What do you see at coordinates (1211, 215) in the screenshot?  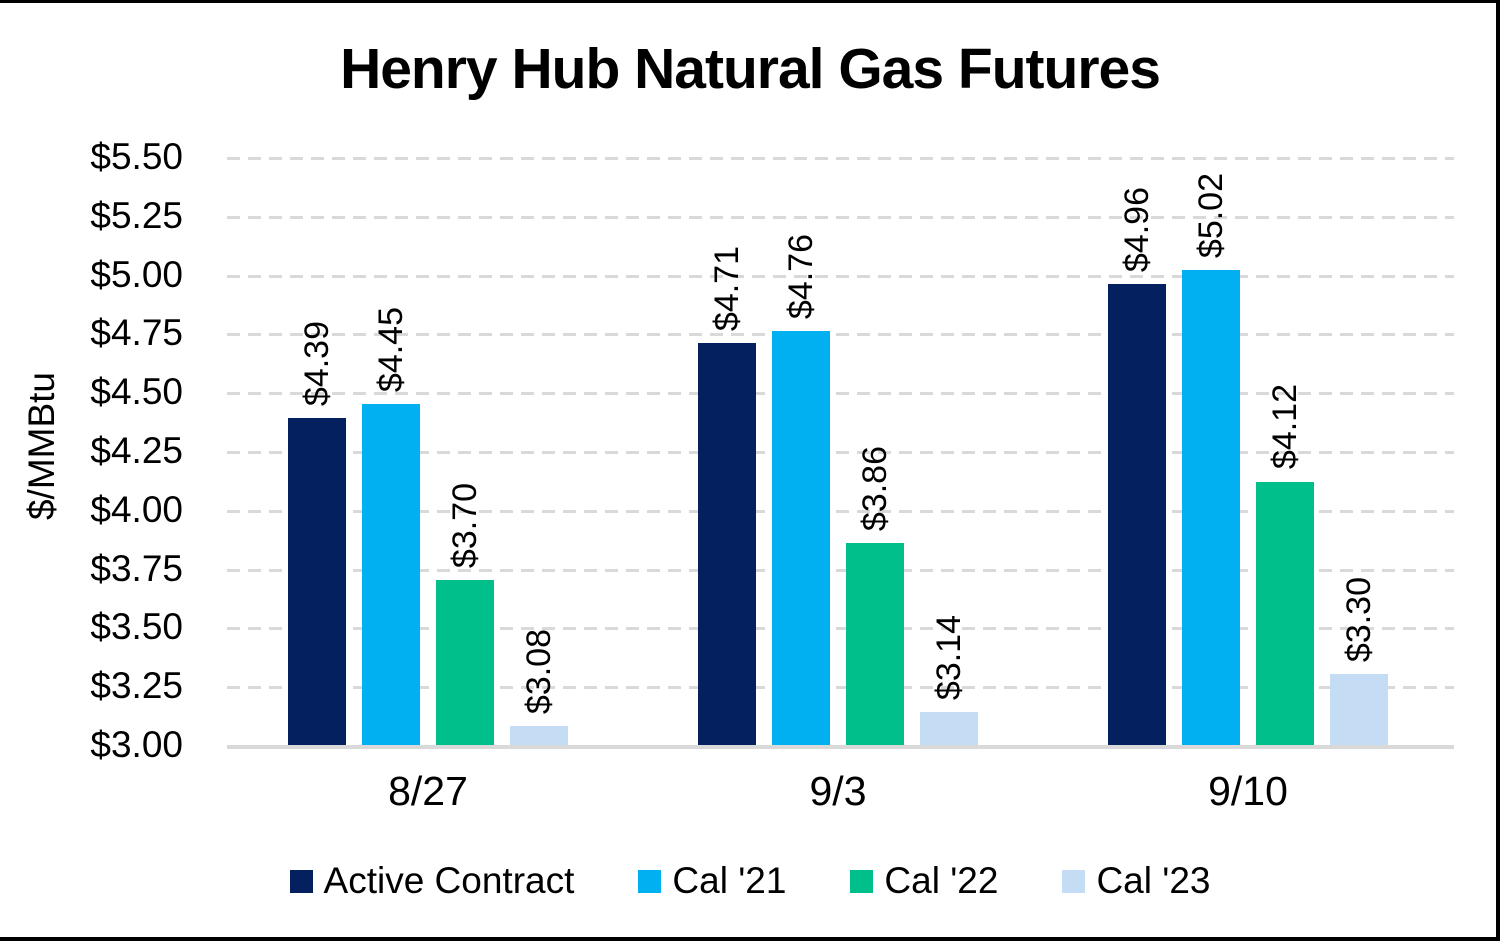 I see `bar-value-label: $5.02` at bounding box center [1211, 215].